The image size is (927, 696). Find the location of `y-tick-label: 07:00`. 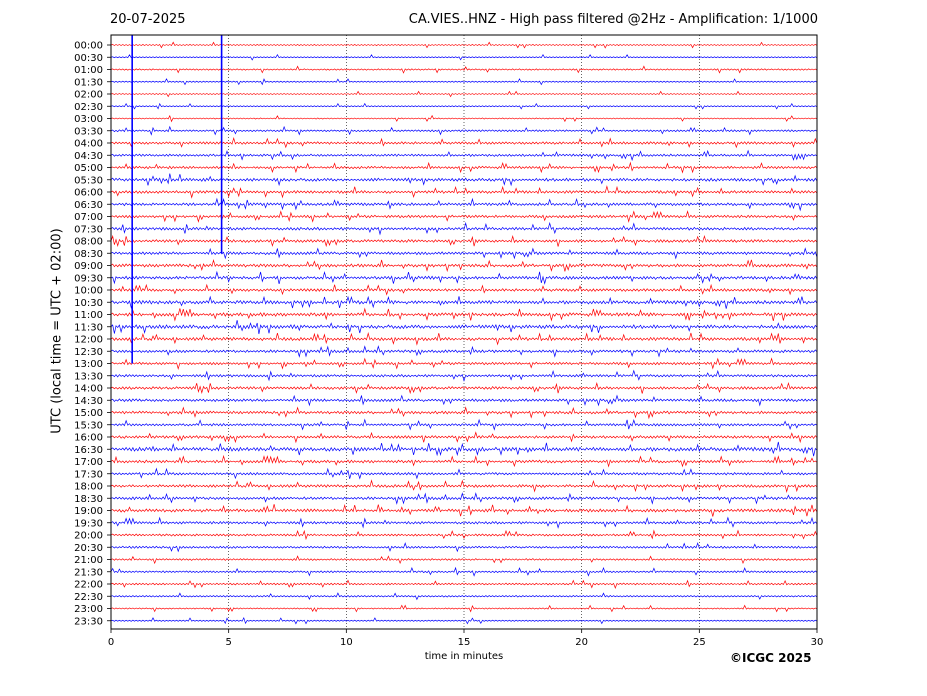

y-tick-label: 07:00 is located at coordinates (88, 217).